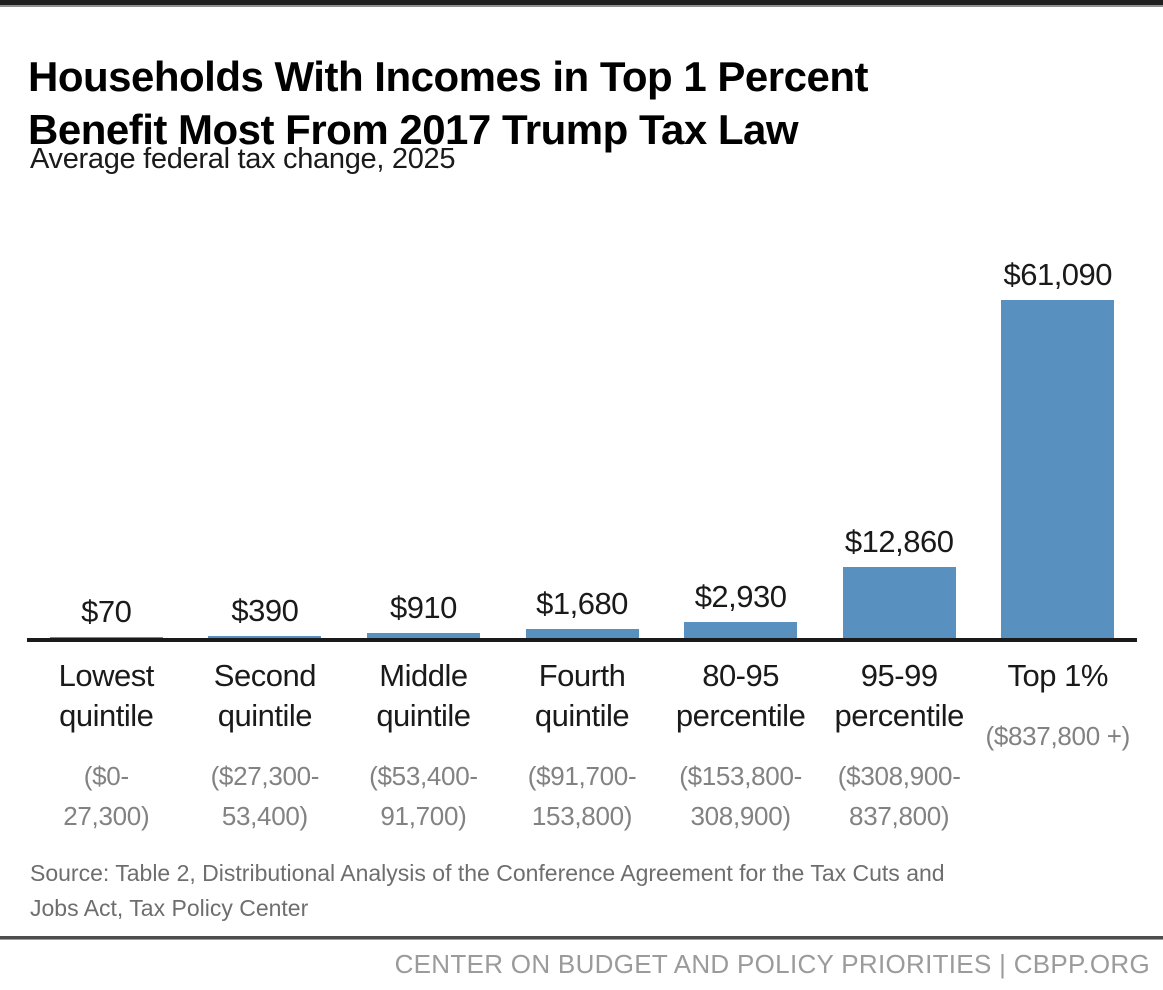 Image resolution: width=1163 pixels, height=990 pixels. I want to click on bar-column: $70, so click(106, 616).